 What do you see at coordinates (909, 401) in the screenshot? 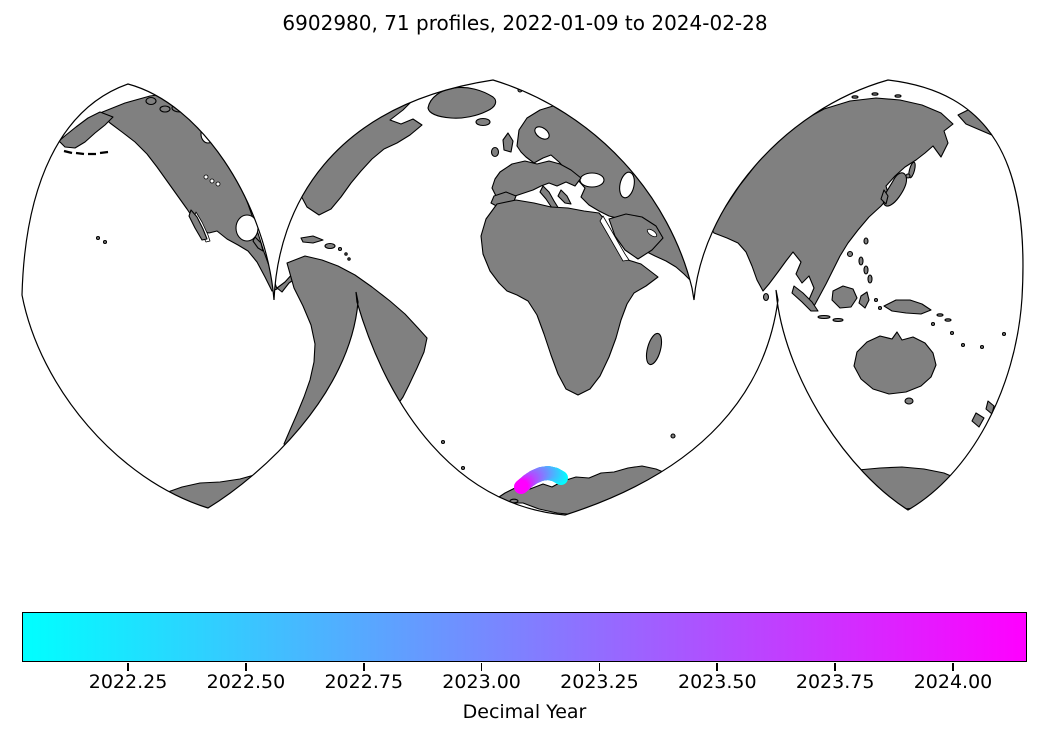
I see `tasmania` at bounding box center [909, 401].